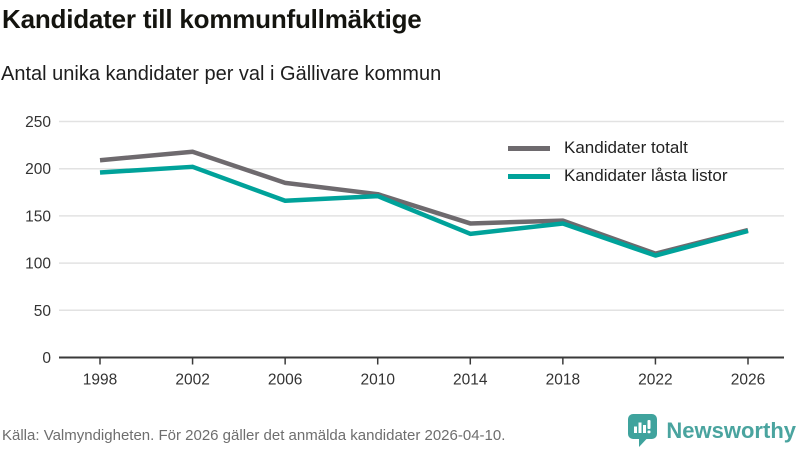  What do you see at coordinates (38, 216) in the screenshot?
I see `y-axis-tick-label: 150` at bounding box center [38, 216].